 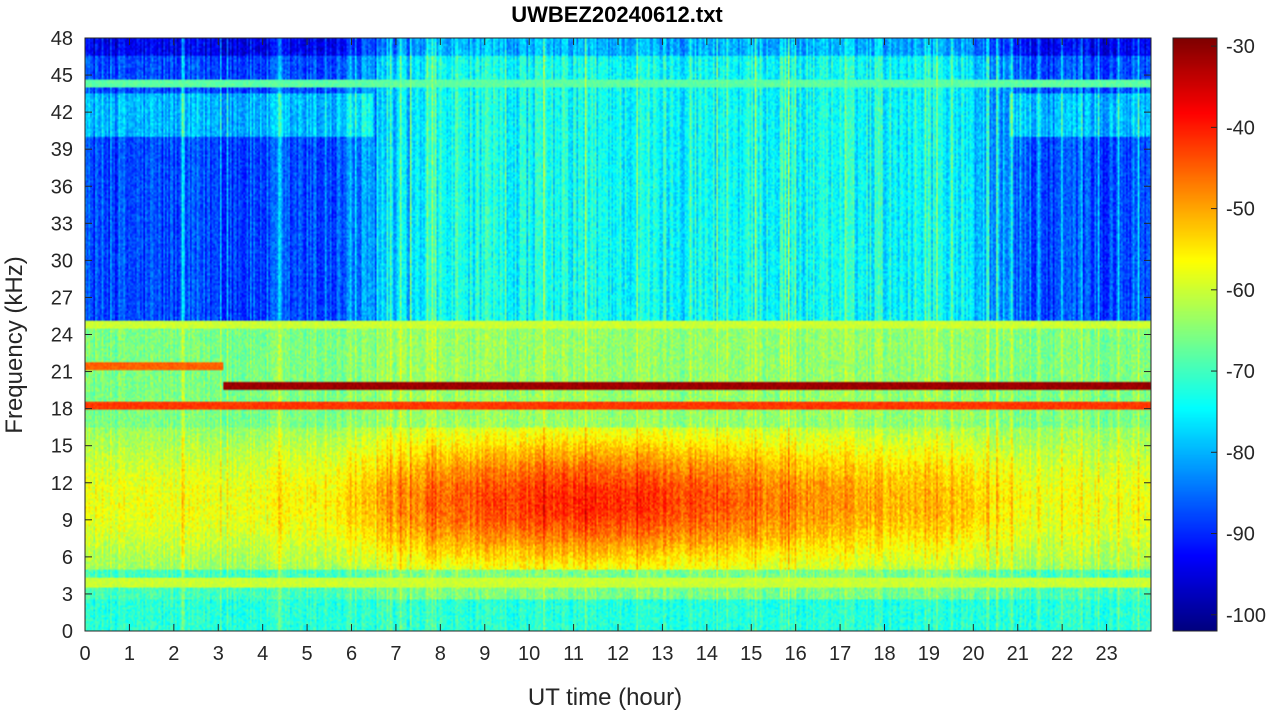 I want to click on colorbar-tick-label: -100, so click(x=1246, y=616).